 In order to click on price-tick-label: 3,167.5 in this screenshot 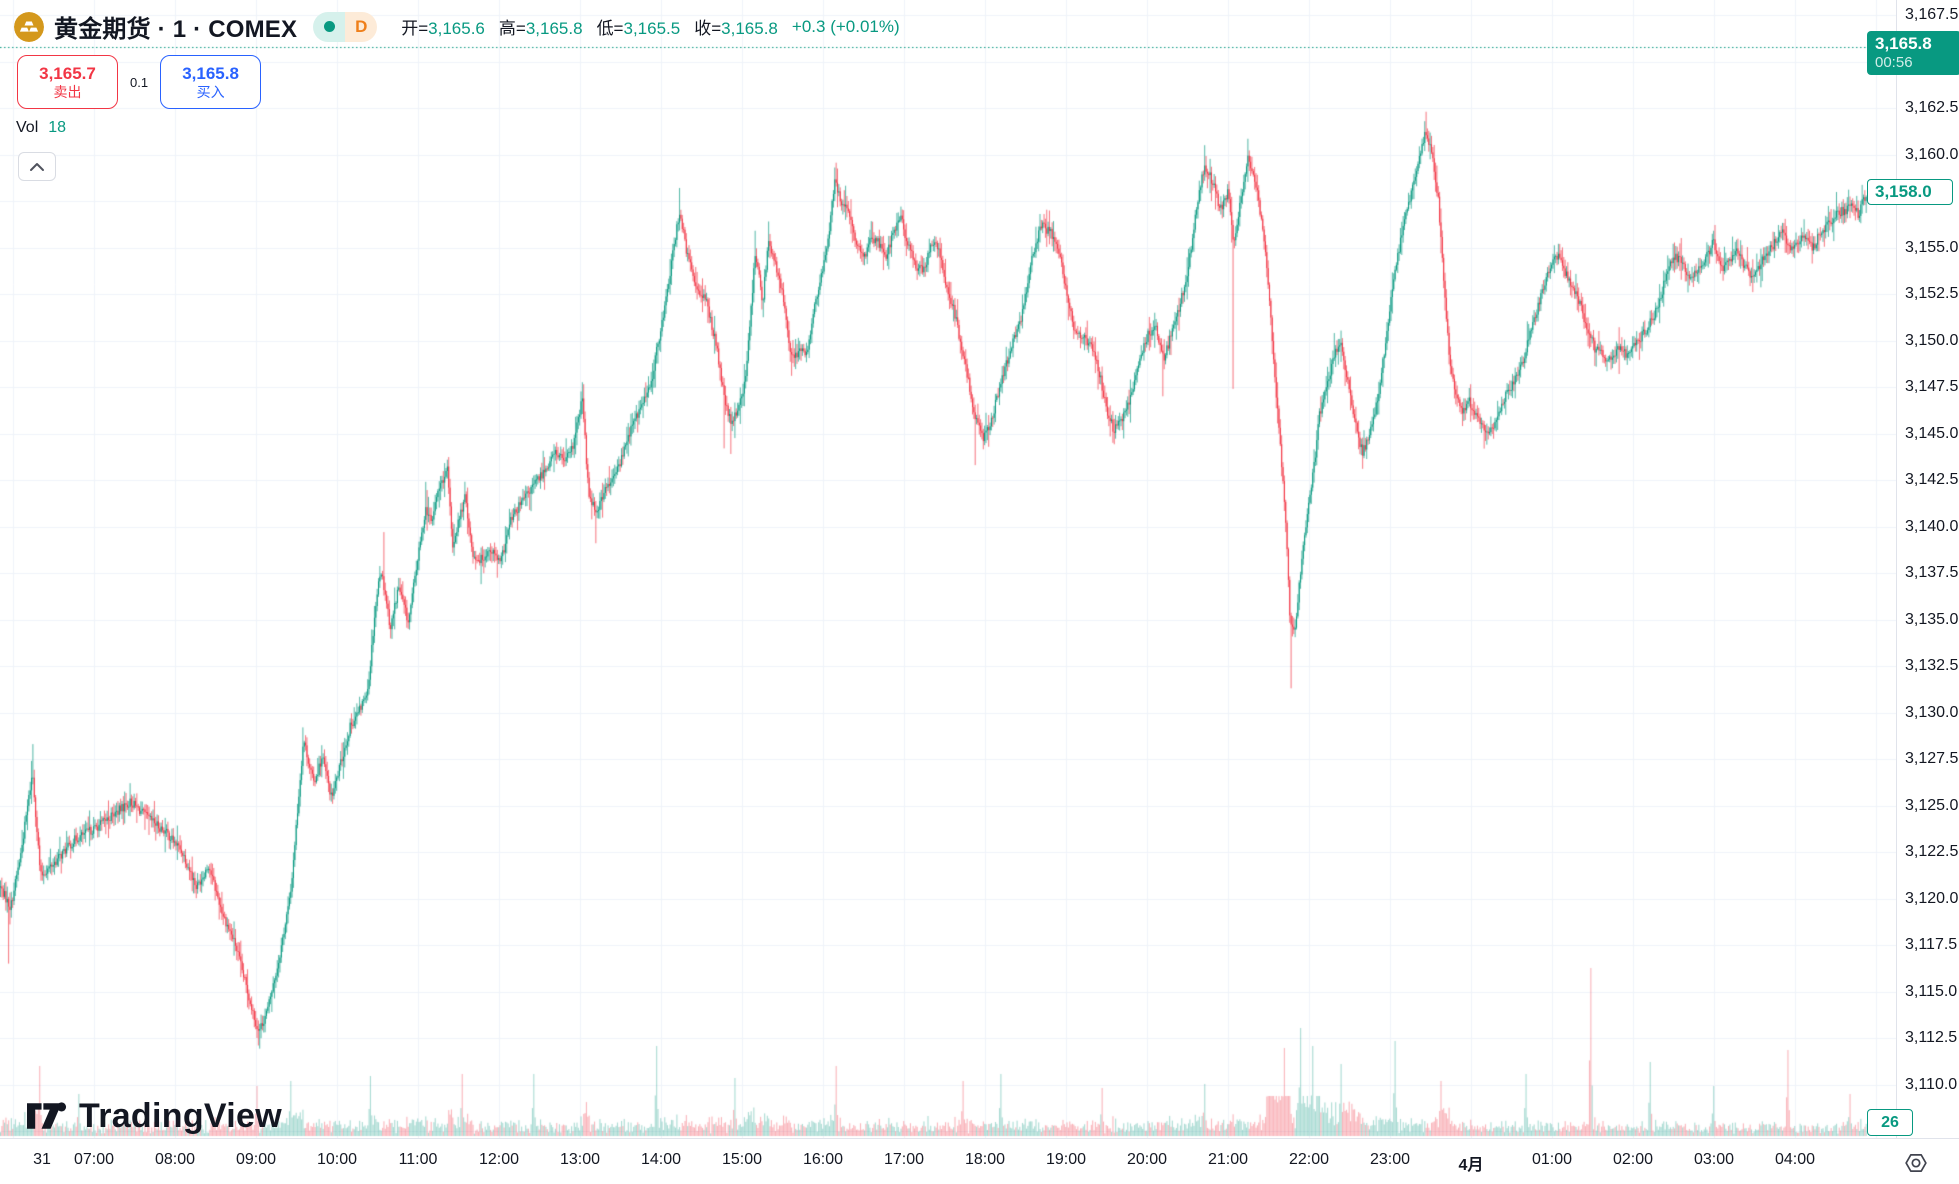, I will do `click(1932, 14)`.